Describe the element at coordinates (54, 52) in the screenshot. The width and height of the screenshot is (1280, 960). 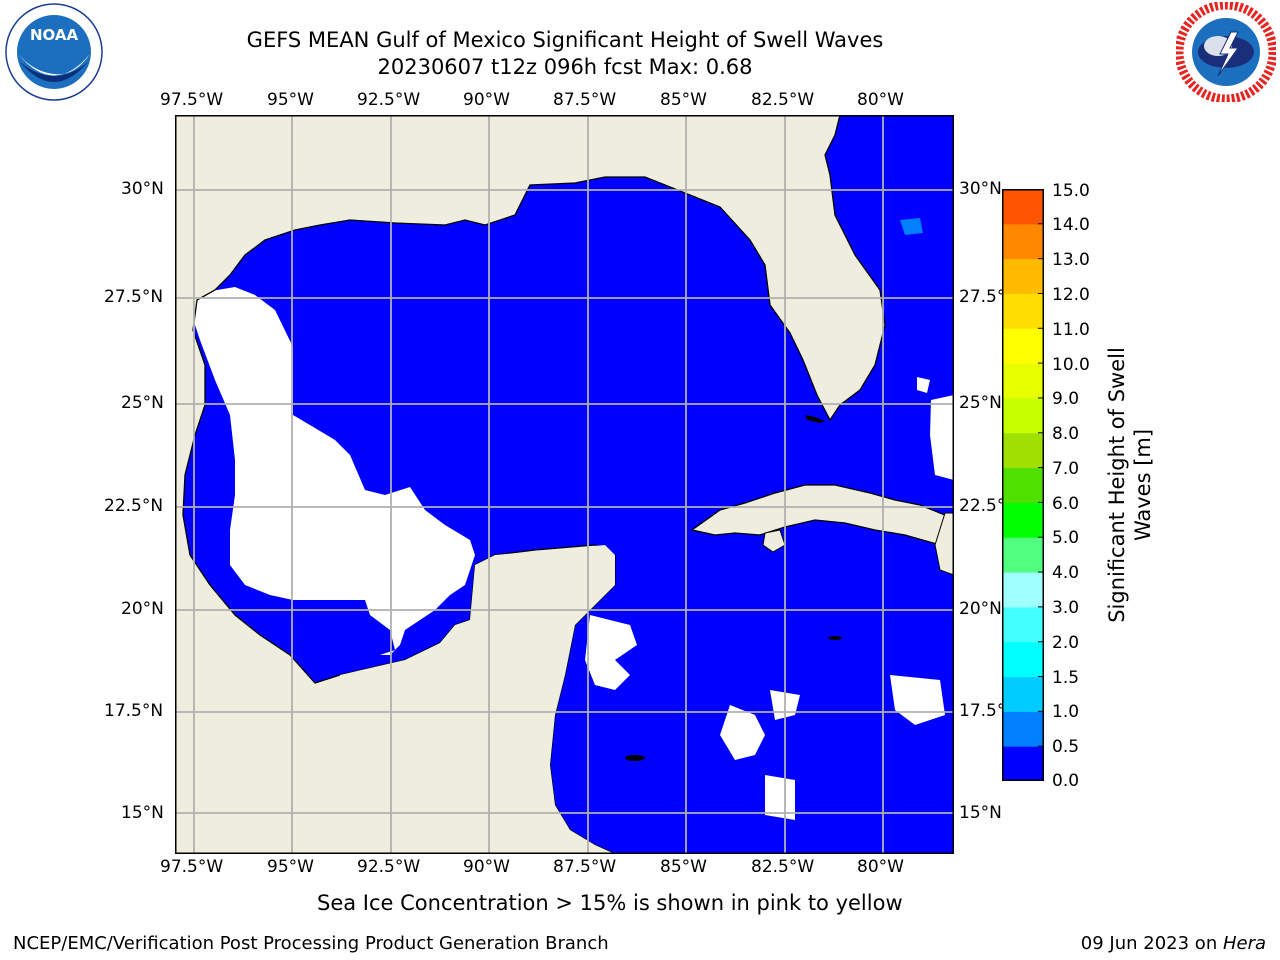
I see `noaa-logo: NOAA` at that location.